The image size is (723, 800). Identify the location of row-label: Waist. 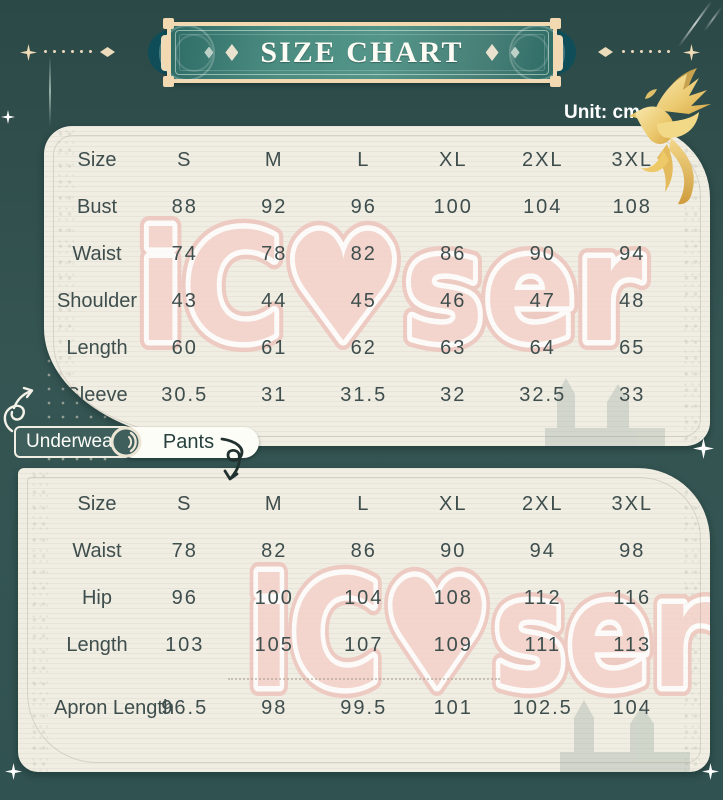
(97, 254).